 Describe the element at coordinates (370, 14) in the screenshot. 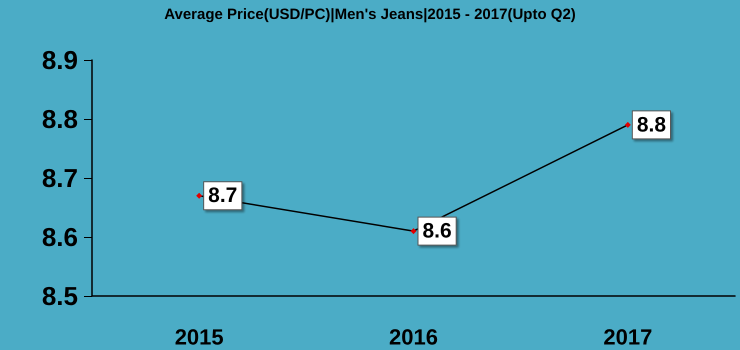

I see `chart-title: Average Price(USD/PC)|Men's Jeans|2015 - 2017(Upto Q2)` at that location.